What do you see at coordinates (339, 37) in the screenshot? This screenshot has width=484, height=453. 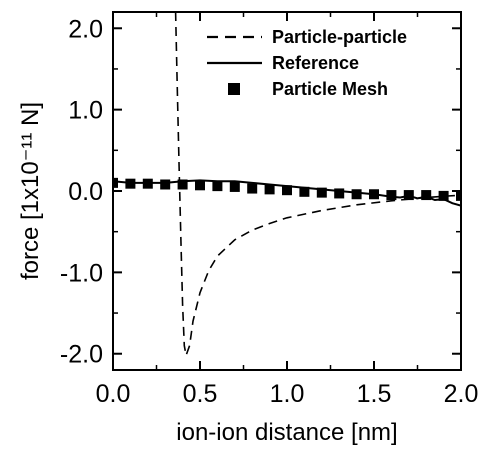 I see `legend-label-particle-particle: Particle-particle` at bounding box center [339, 37].